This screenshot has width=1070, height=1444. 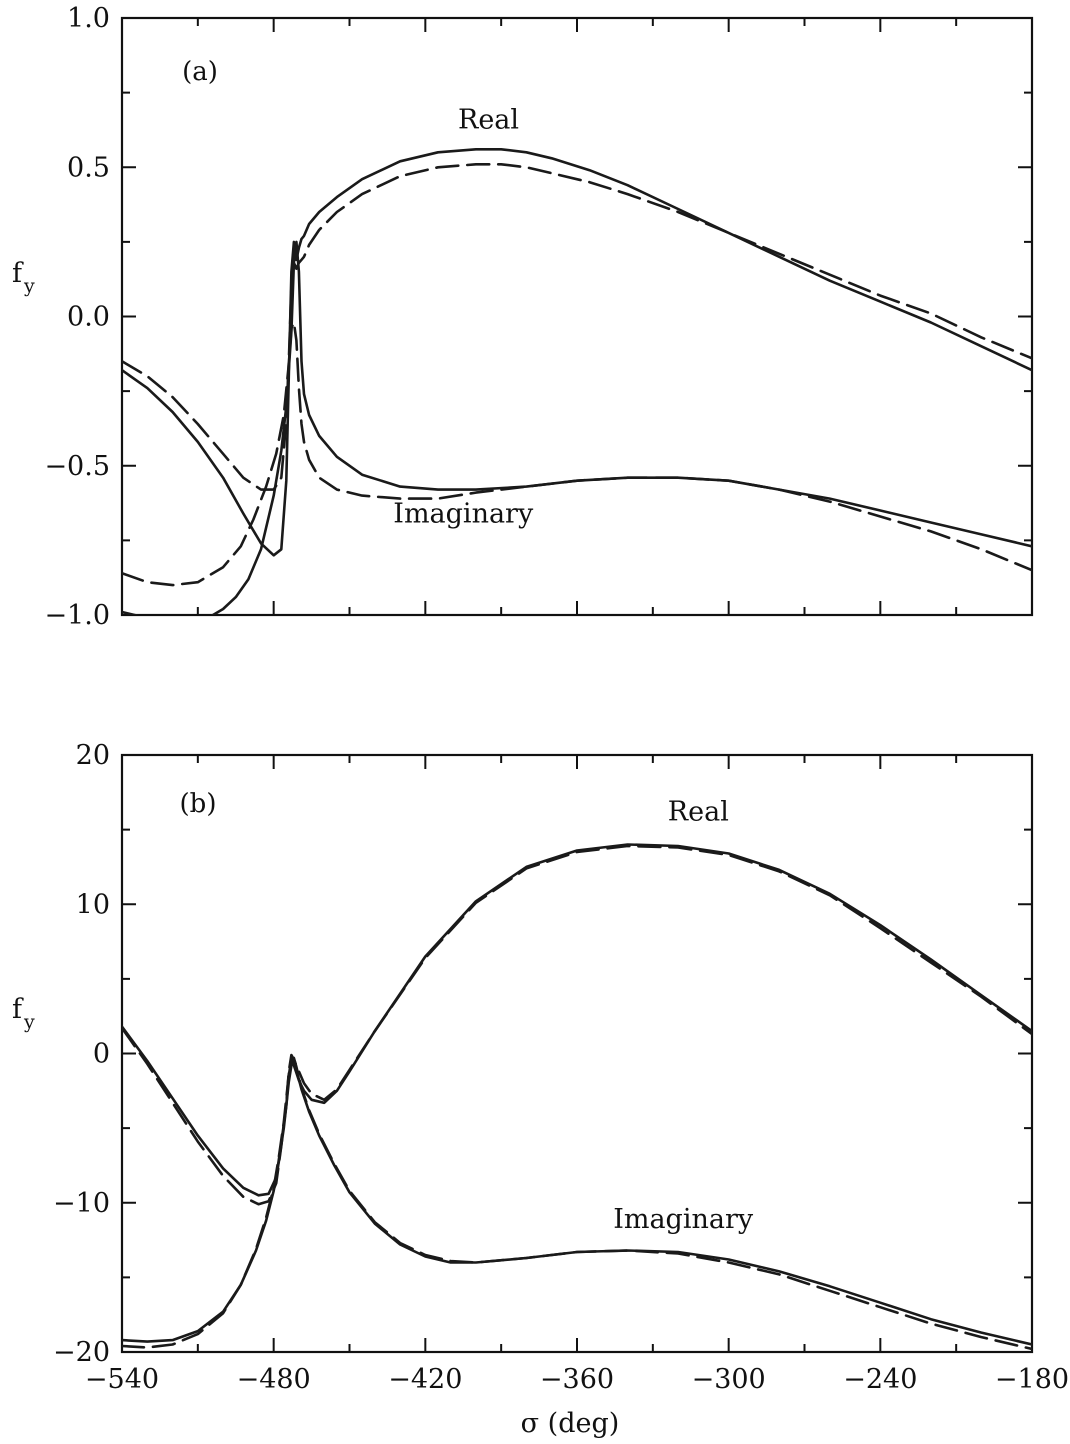 What do you see at coordinates (88, 167) in the screenshot?
I see `y-tick-label: 0.5` at bounding box center [88, 167].